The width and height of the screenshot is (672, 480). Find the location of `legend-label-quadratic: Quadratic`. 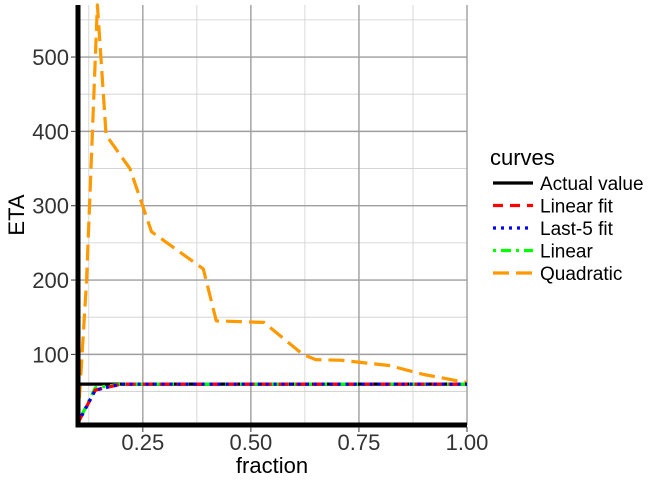

legend-label-quadratic: Quadratic is located at coordinates (581, 274).